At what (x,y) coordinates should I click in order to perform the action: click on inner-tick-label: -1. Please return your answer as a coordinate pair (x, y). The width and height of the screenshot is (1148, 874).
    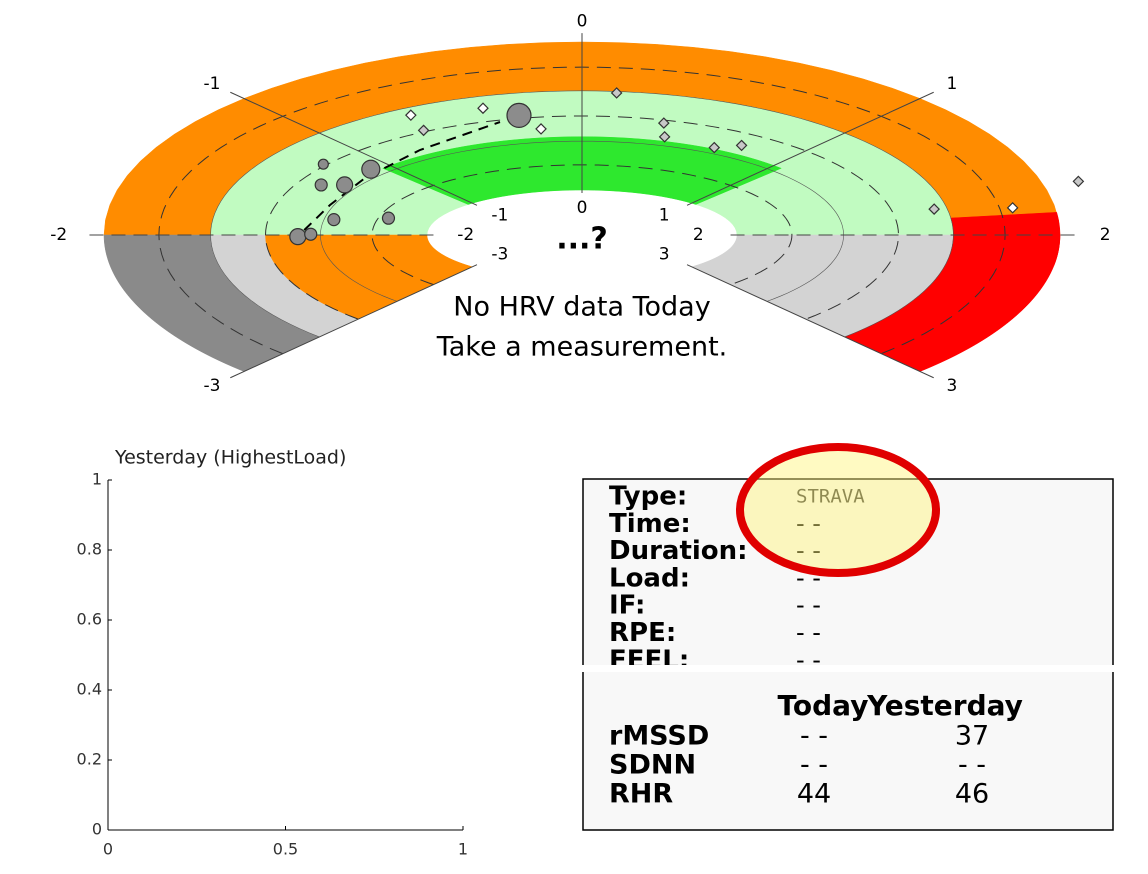
    Looking at the image, I should click on (499, 216).